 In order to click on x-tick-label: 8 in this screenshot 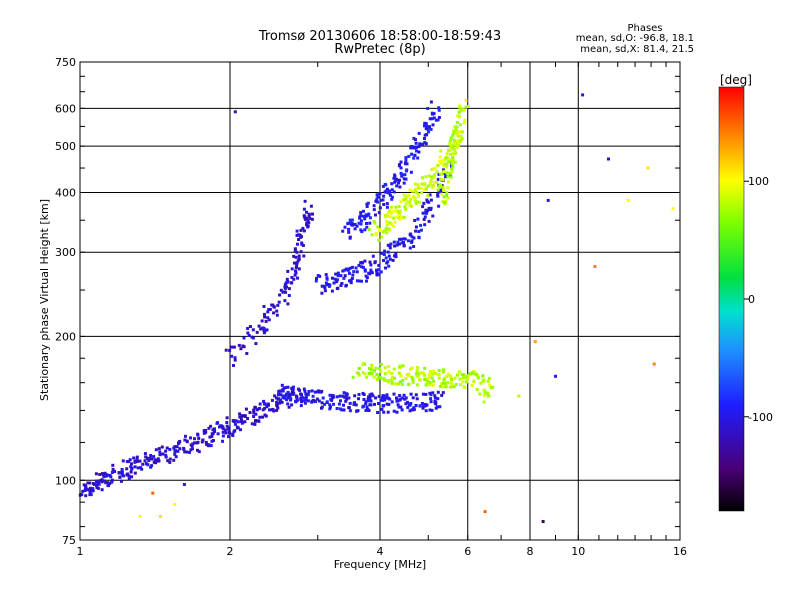, I will do `click(530, 551)`.